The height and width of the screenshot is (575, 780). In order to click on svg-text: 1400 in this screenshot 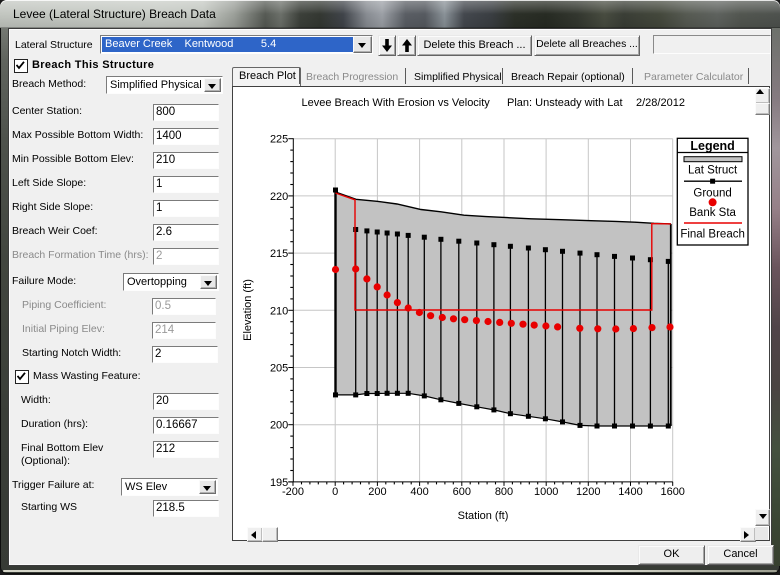, I will do `click(630, 492)`.